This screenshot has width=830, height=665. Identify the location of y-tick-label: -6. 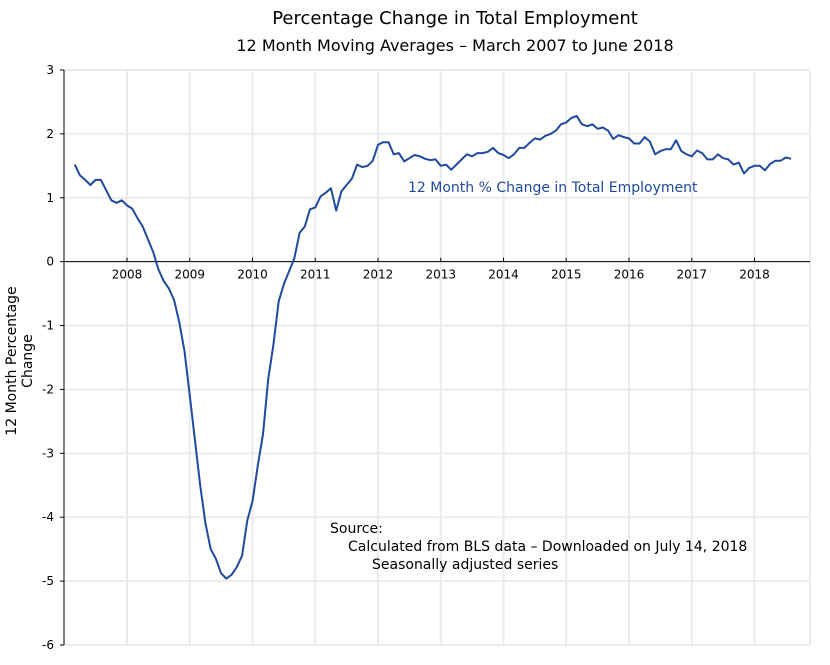
(48, 645).